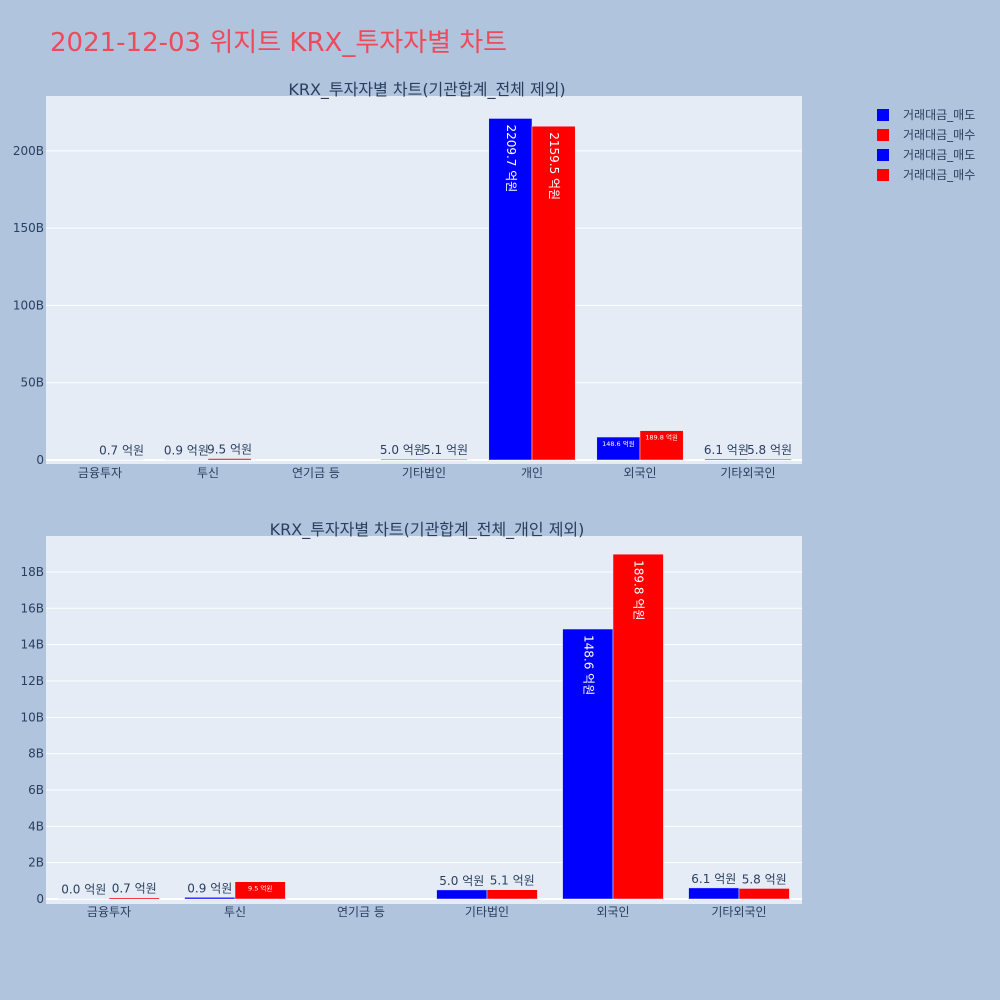 The width and height of the screenshot is (1000, 1000). What do you see at coordinates (32, 645) in the screenshot?
I see `y-tick-label: 14B` at bounding box center [32, 645].